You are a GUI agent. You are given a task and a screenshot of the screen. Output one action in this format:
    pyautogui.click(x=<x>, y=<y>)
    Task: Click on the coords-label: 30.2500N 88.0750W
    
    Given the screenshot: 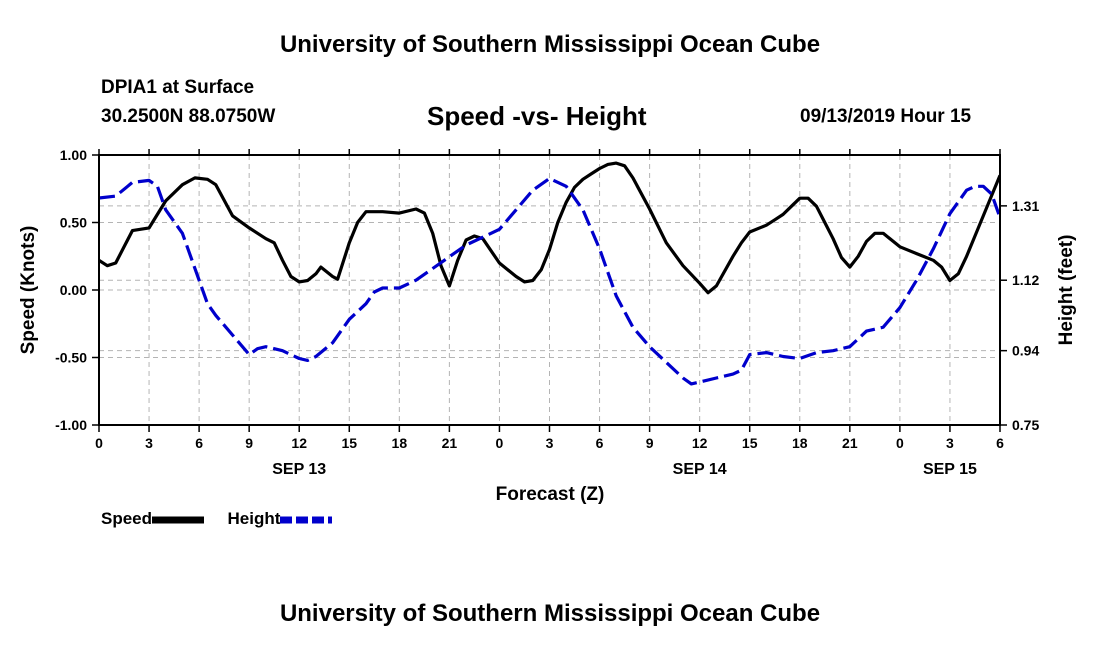 What is the action you would take?
    pyautogui.click(x=188, y=116)
    